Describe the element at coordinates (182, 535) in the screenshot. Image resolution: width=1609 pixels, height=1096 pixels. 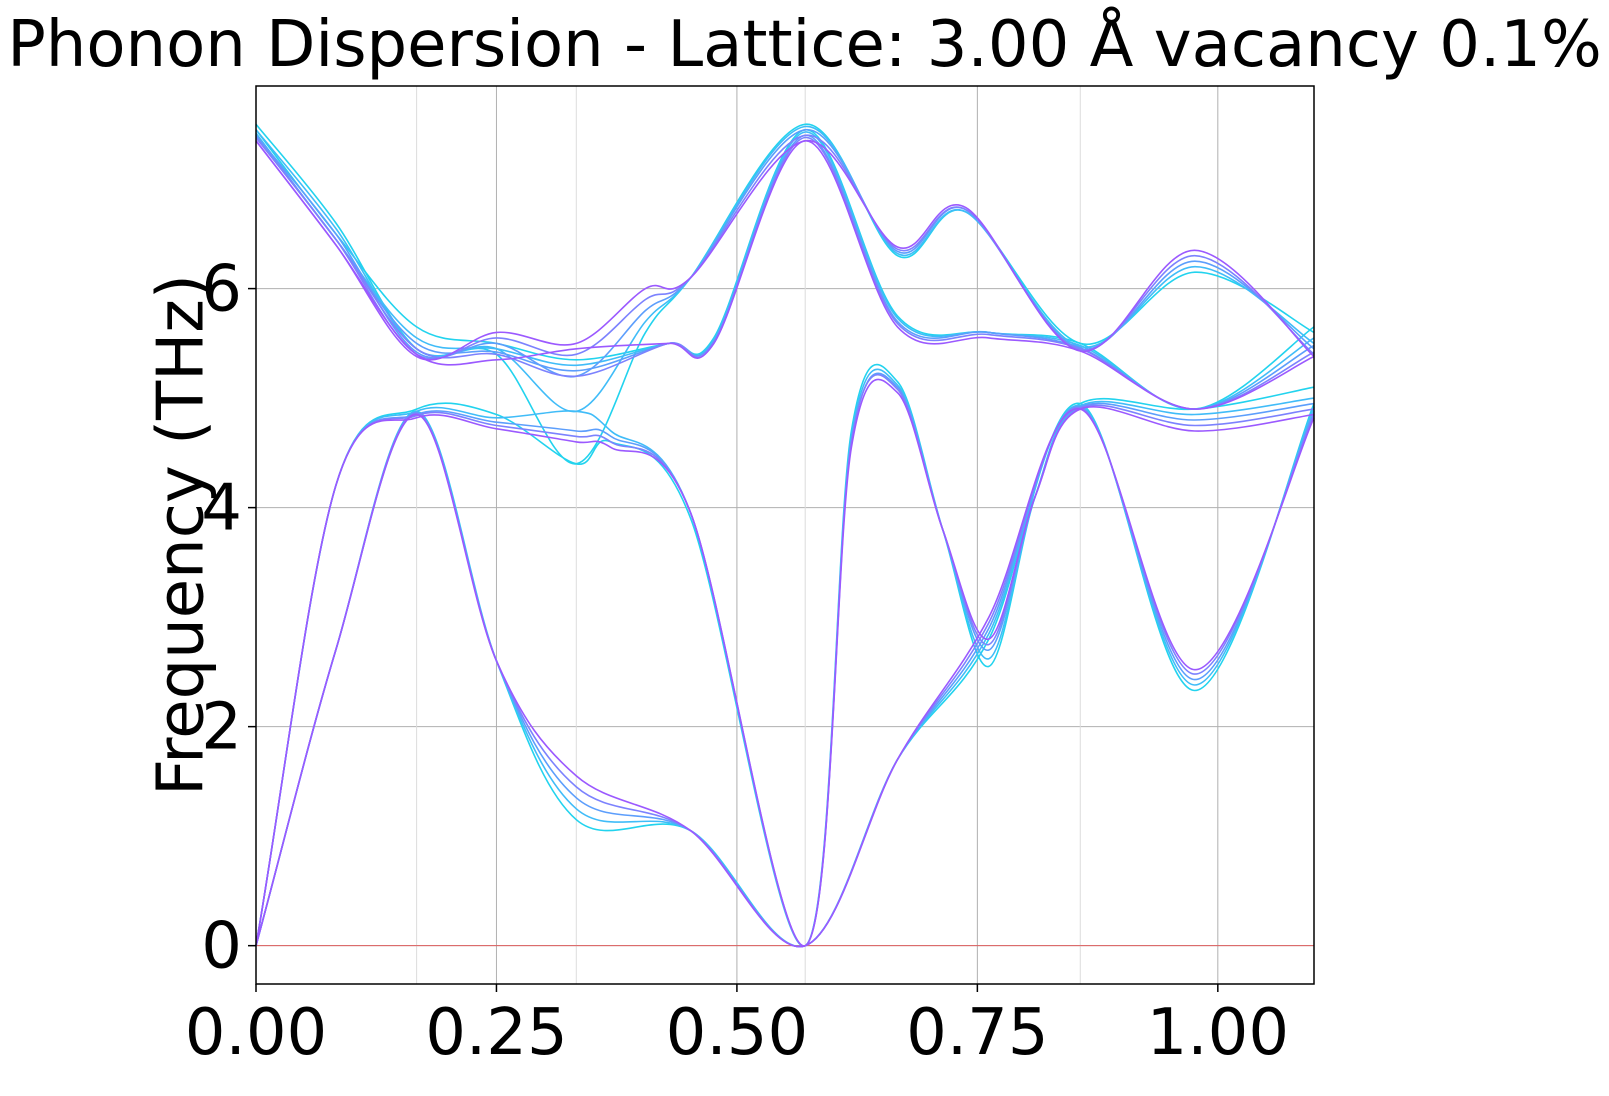
I see `y-axis-label: Frequency (THz)` at that location.